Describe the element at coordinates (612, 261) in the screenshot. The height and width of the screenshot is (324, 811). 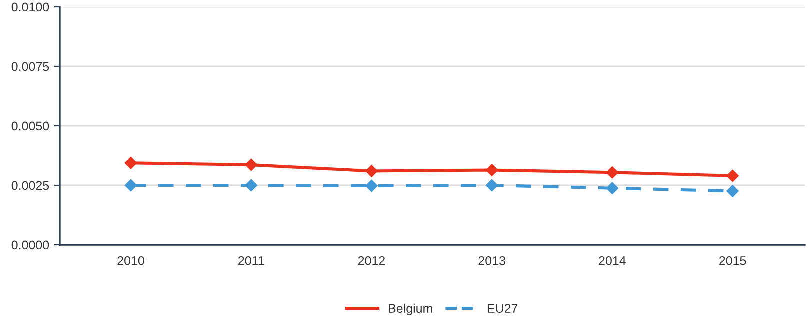
I see `x-tick-label: 2014` at that location.